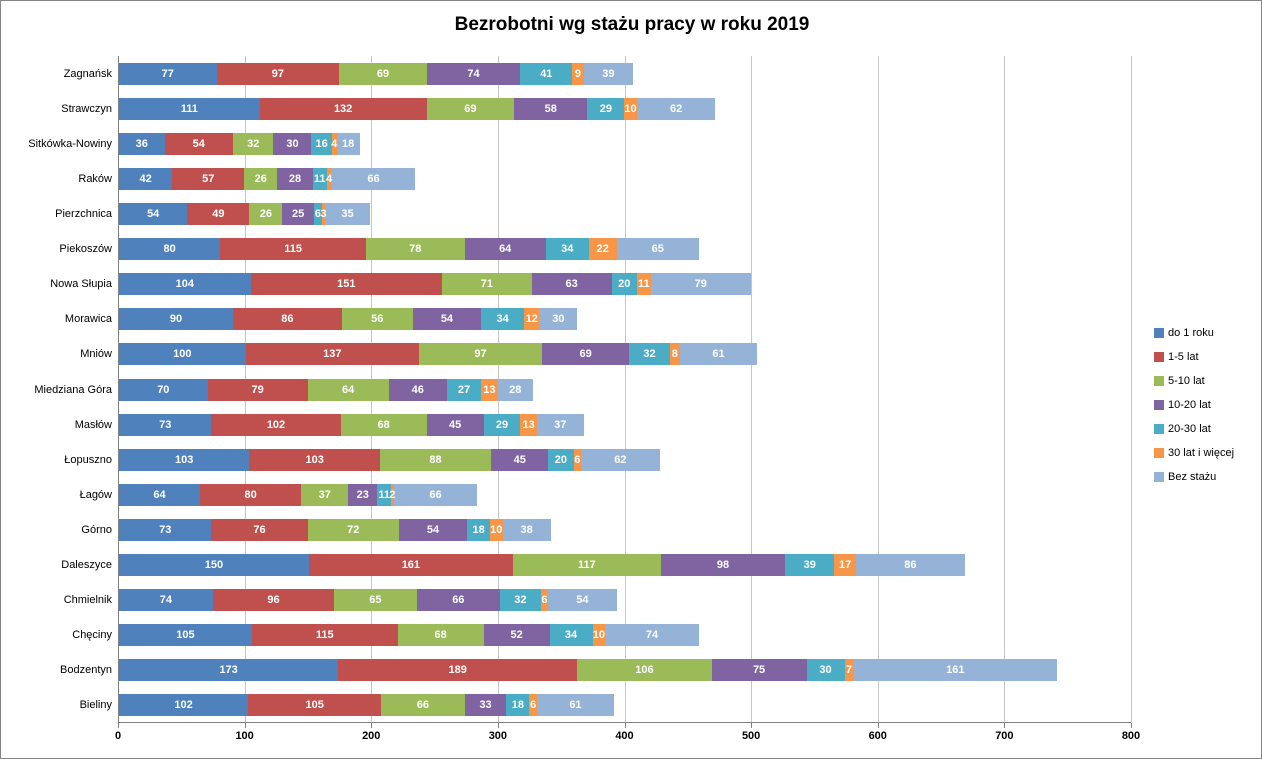 The image size is (1262, 759). What do you see at coordinates (334, 143) in the screenshot?
I see `bar-segment: 4` at bounding box center [334, 143].